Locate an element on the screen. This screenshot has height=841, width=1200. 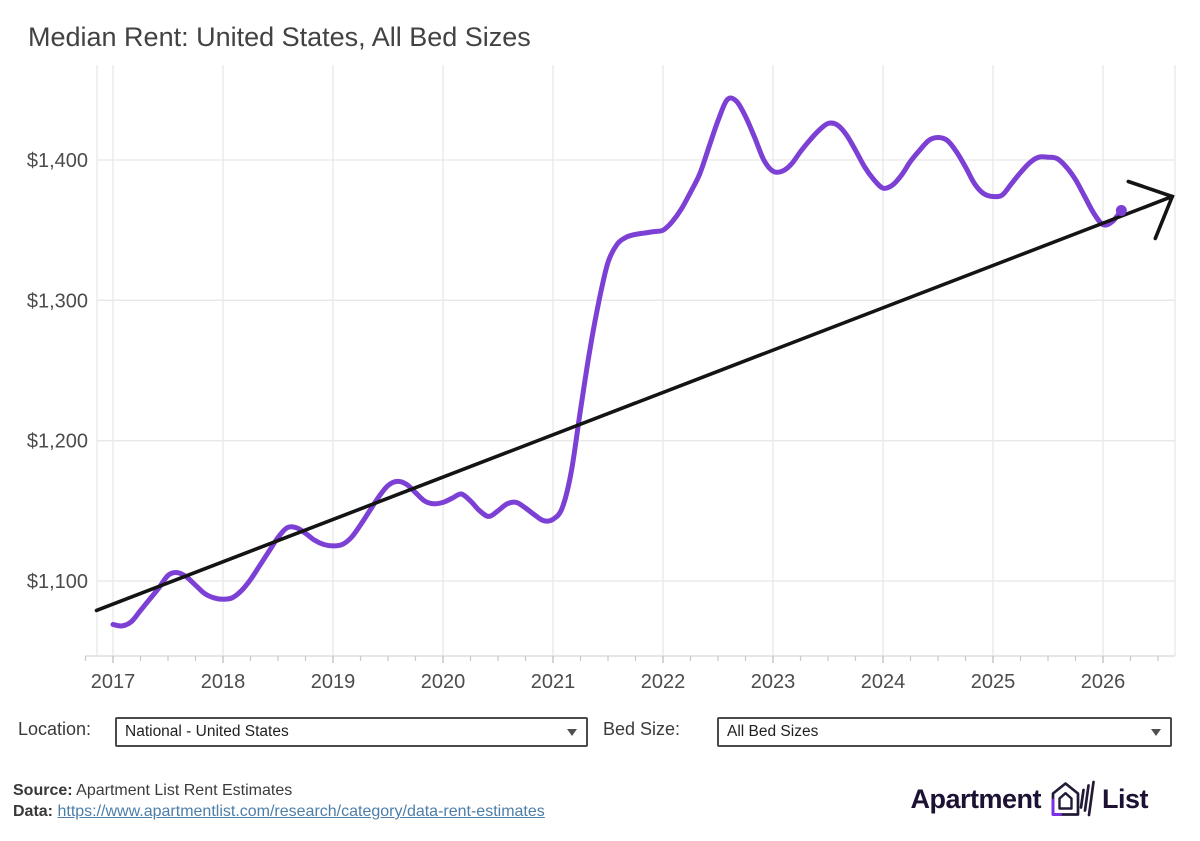
logo-text-list: List is located at coordinates (1125, 798).